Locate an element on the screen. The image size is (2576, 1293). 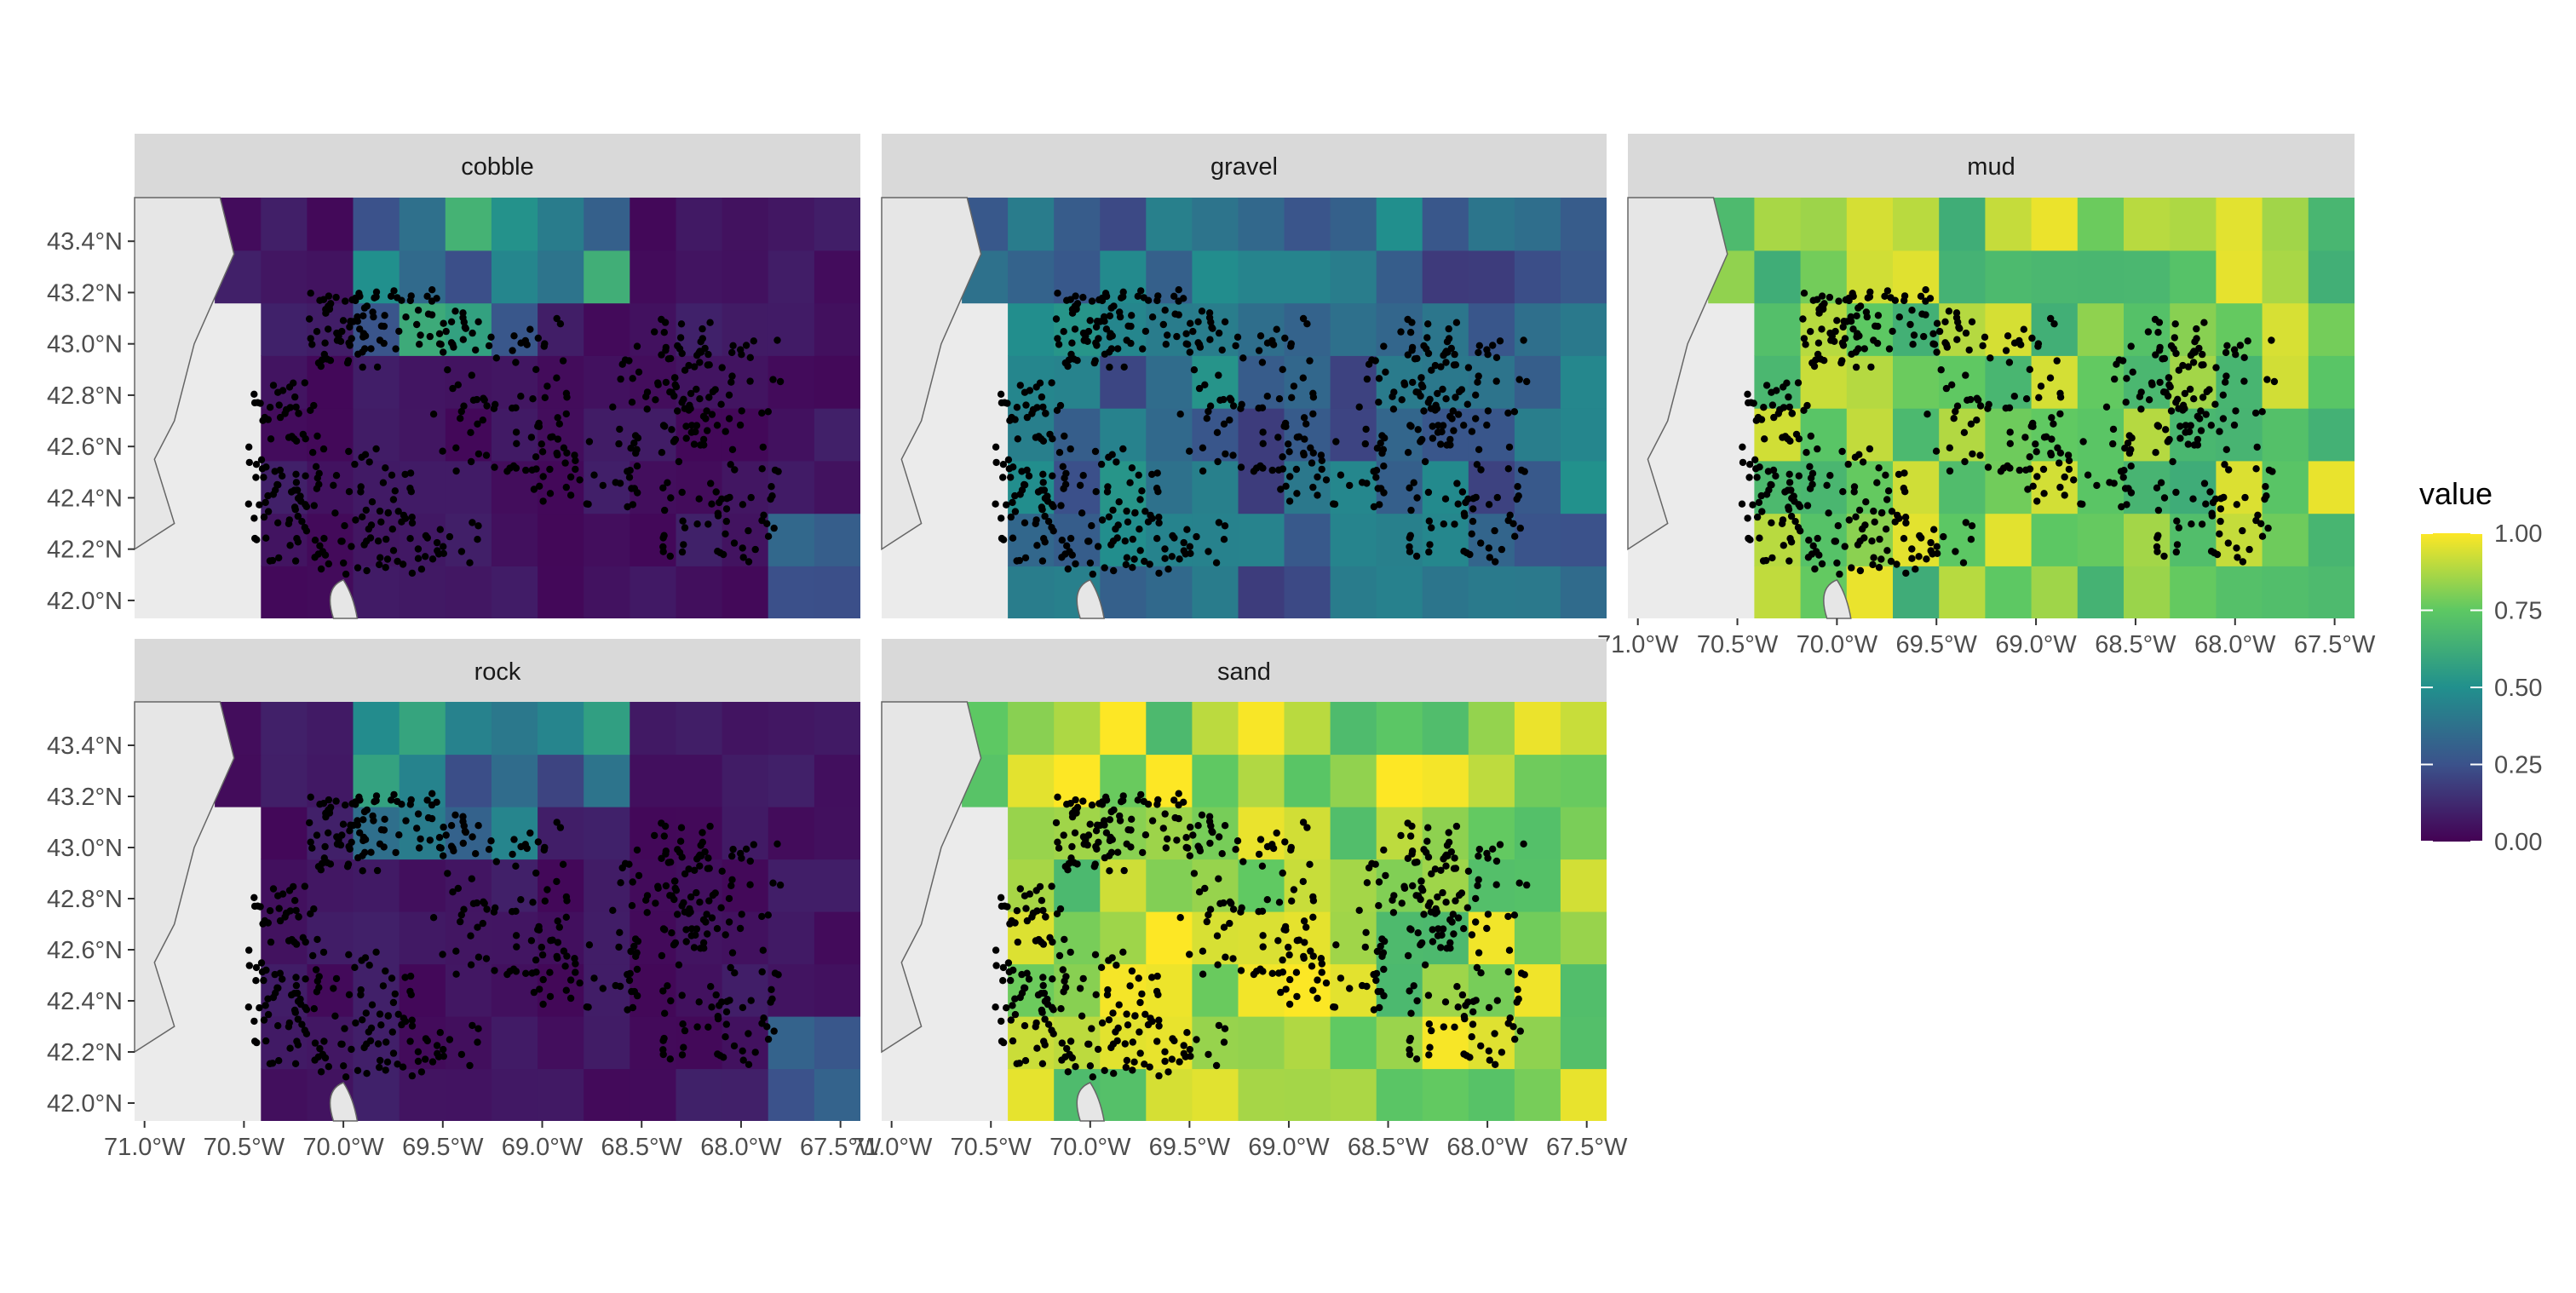
legend-break-label: 0.00 is located at coordinates (2518, 842).